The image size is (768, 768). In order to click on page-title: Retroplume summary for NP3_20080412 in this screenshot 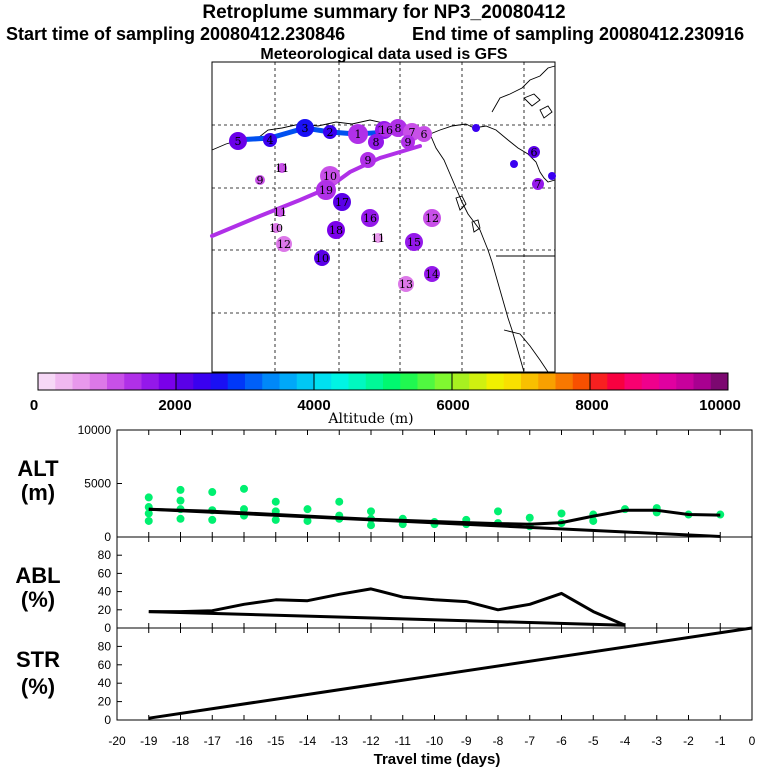, I will do `click(384, 12)`.